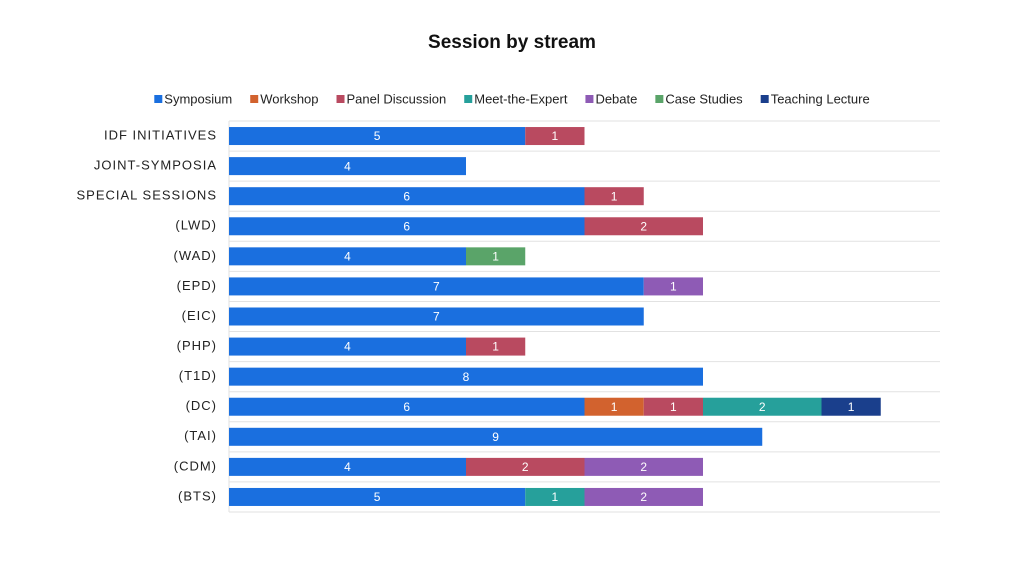 The height and width of the screenshot is (576, 1024). Describe the element at coordinates (195, 255) in the screenshot. I see `y-tick-label: (WAD)` at that location.